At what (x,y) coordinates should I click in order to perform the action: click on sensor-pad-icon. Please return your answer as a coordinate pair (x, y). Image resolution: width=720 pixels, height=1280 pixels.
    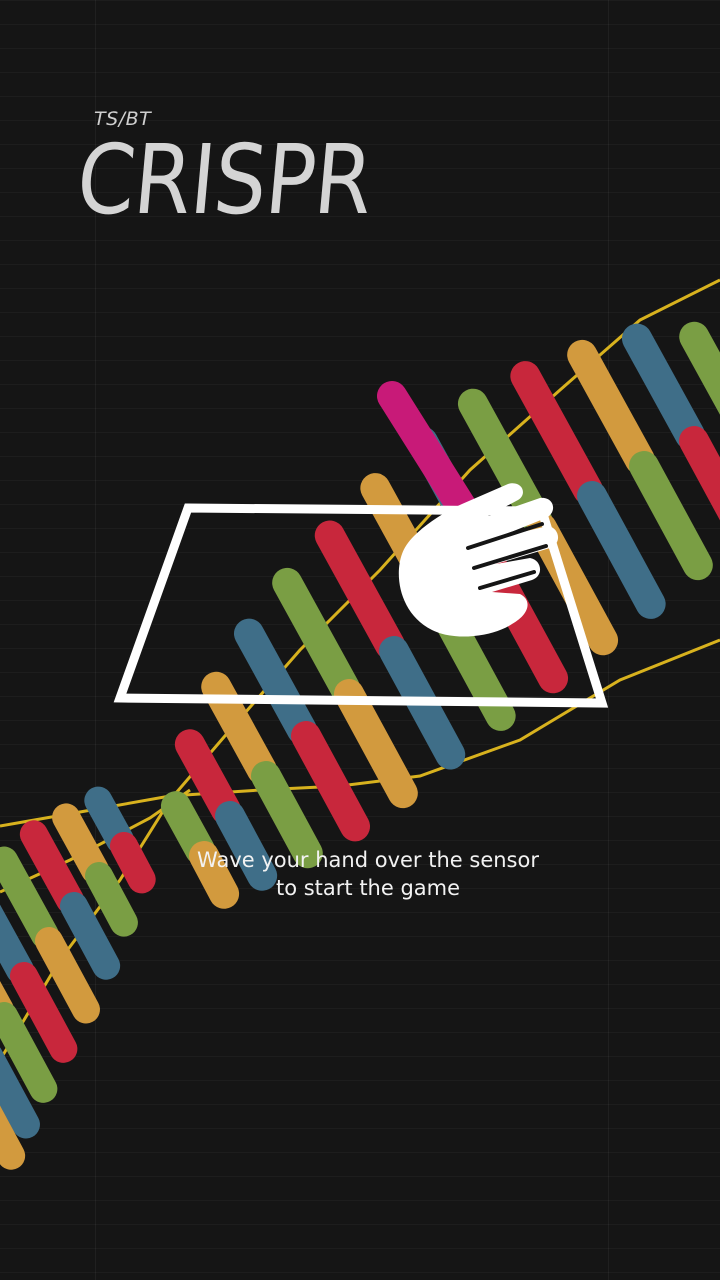
    Looking at the image, I should click on (361, 605).